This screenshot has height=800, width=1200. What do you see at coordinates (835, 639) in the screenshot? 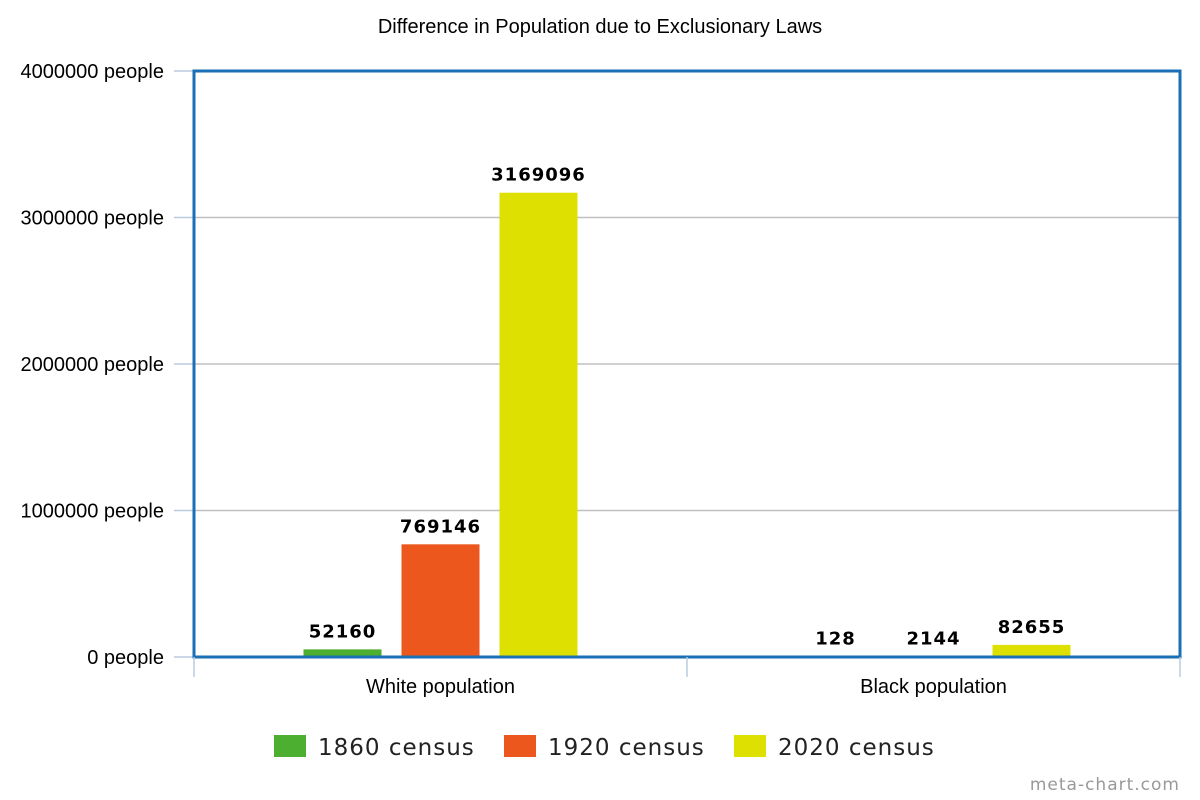
I see `data-label: 128` at bounding box center [835, 639].